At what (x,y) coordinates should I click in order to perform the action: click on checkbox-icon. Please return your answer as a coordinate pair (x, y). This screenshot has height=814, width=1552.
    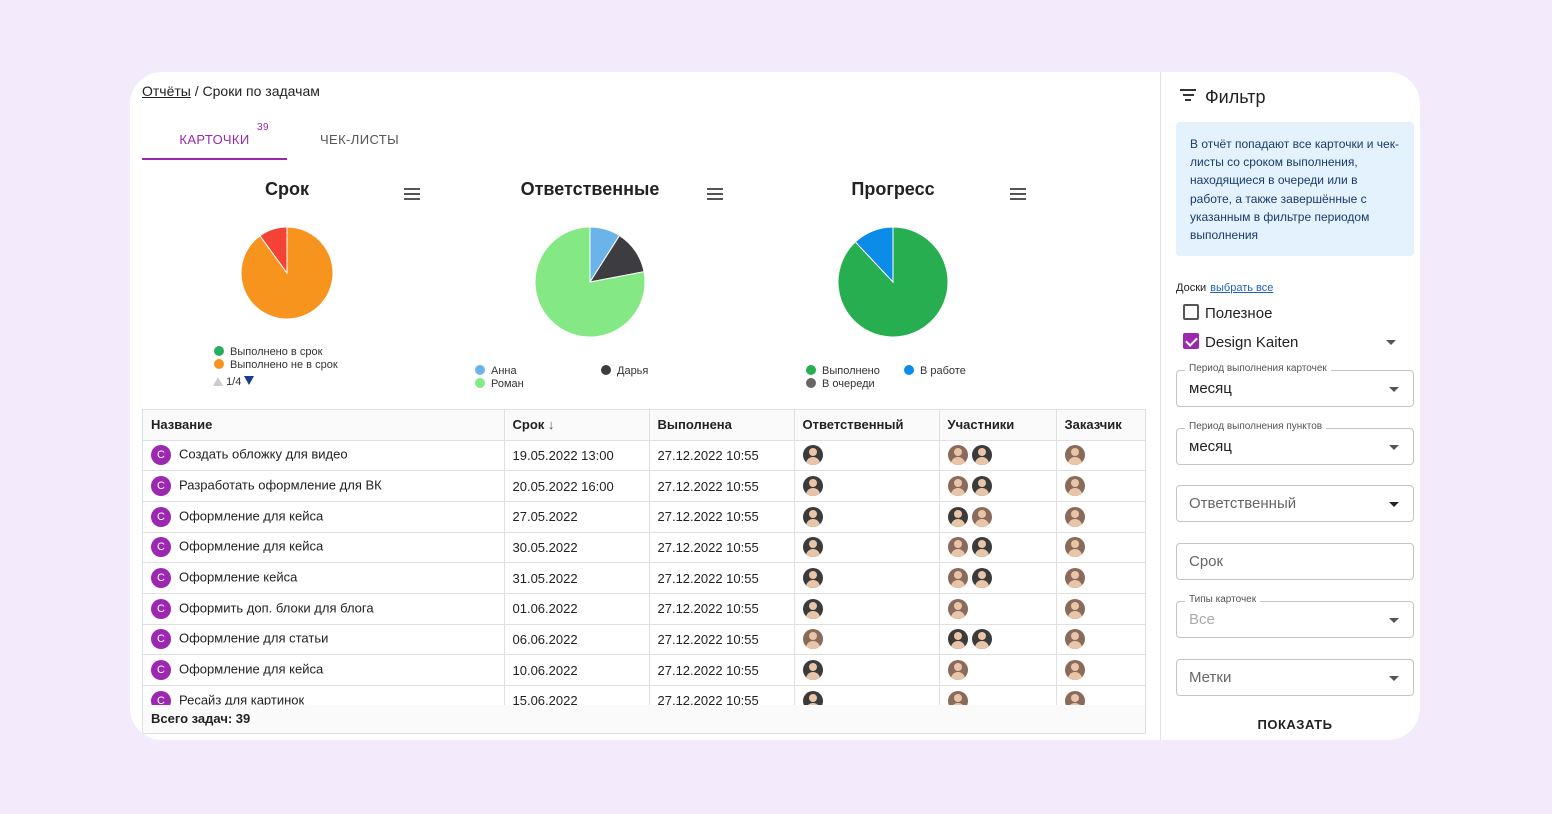
    Looking at the image, I should click on (1191, 312).